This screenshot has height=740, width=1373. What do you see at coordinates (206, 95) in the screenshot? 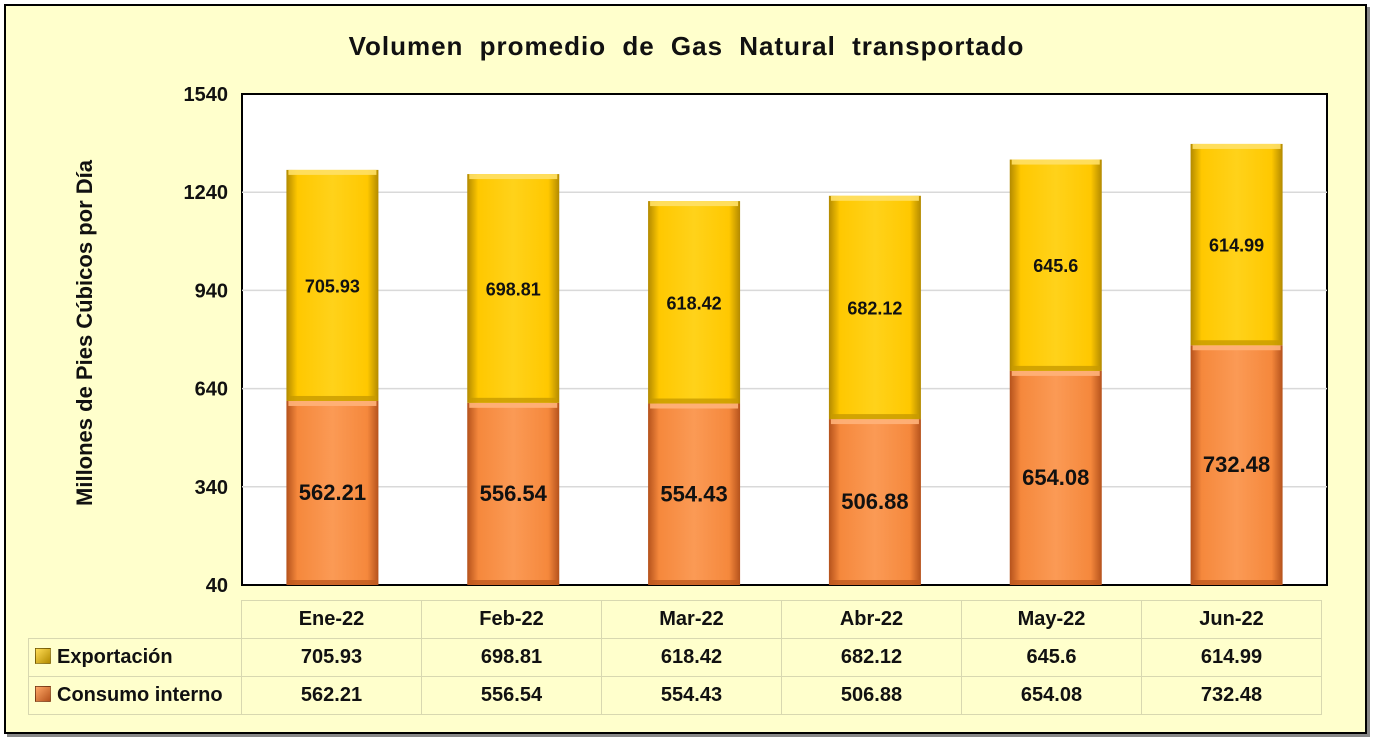
I see `y-tick-label: 1540` at bounding box center [206, 95].